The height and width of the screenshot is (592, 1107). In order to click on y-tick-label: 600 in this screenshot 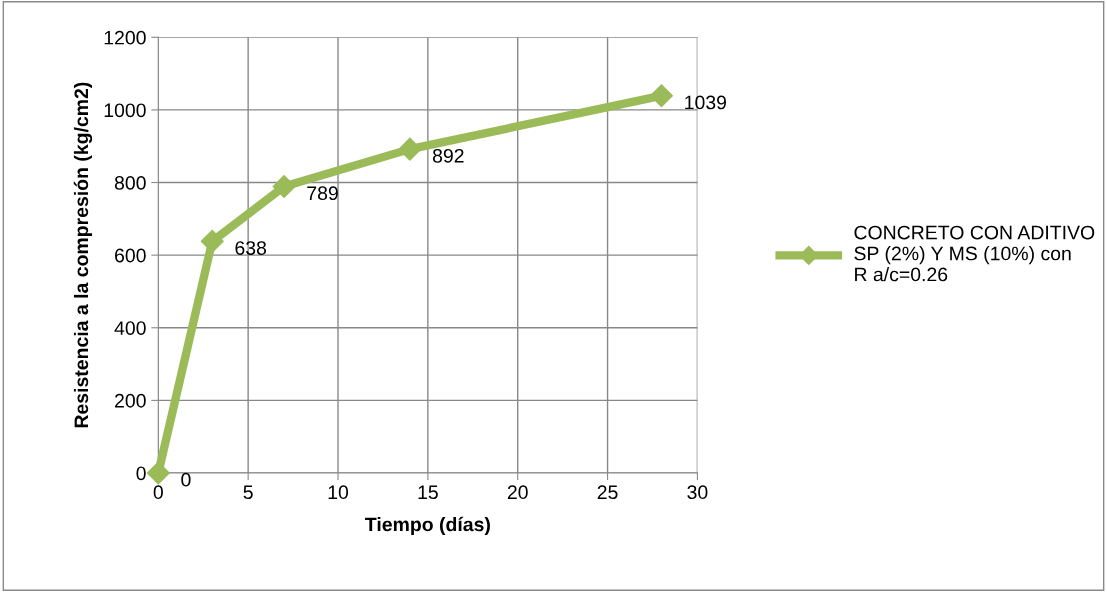, I will do `click(130, 255)`.